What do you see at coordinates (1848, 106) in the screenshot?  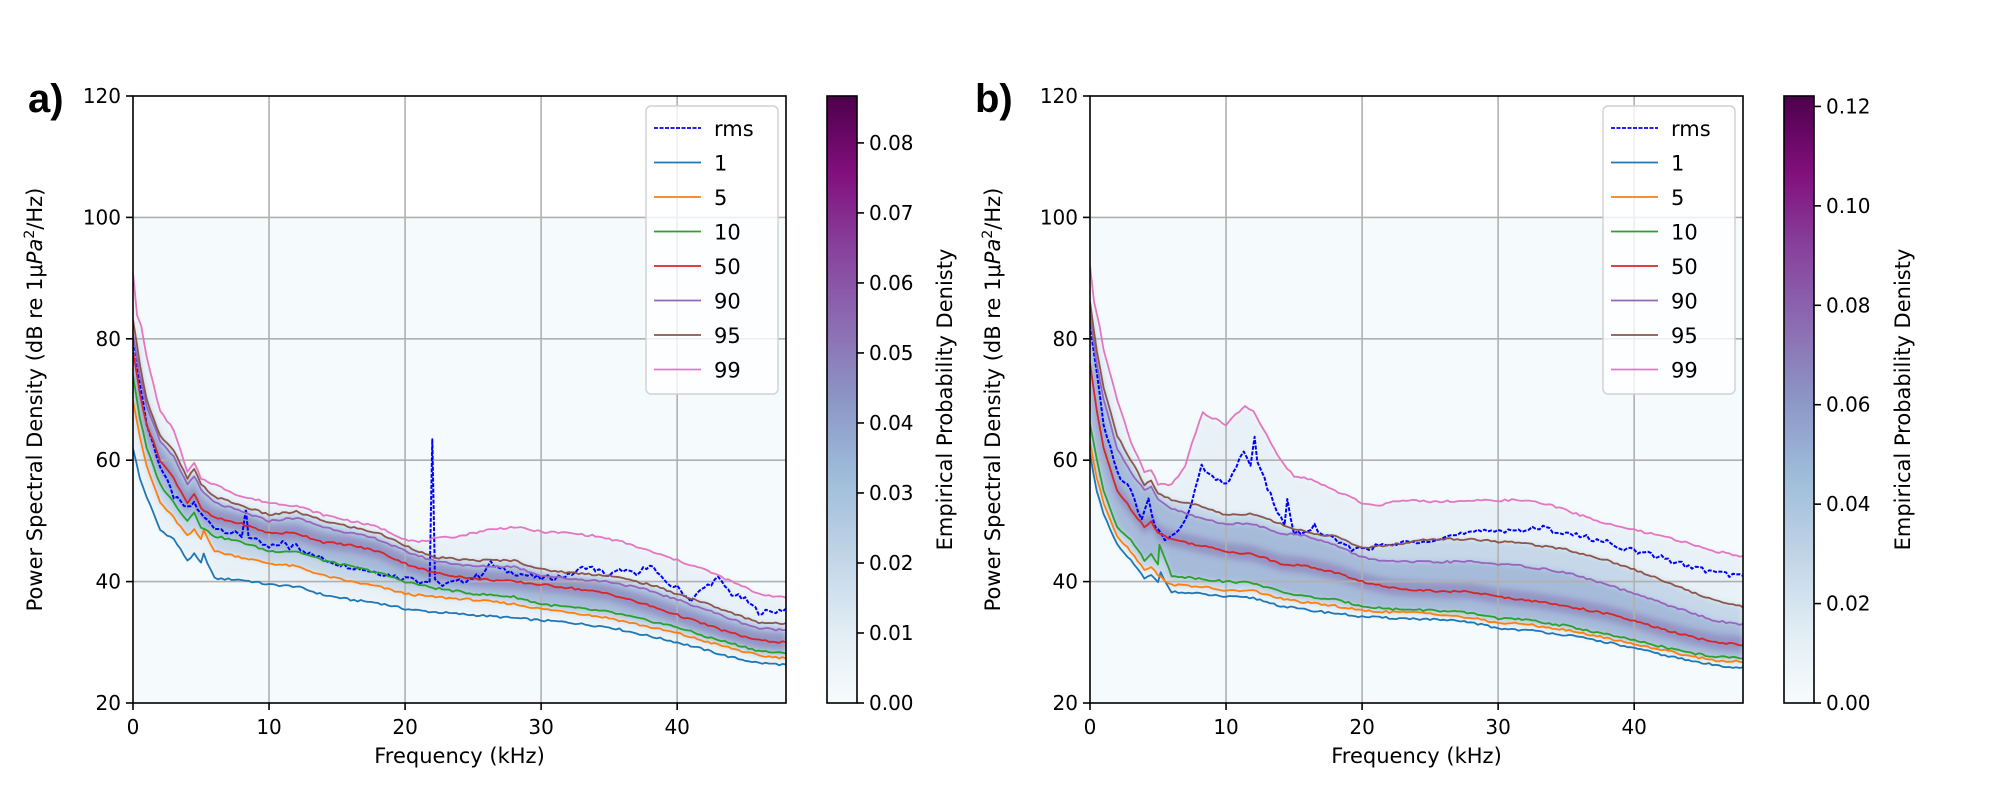 I see `colorbar-tick-label: 0.12` at bounding box center [1848, 106].